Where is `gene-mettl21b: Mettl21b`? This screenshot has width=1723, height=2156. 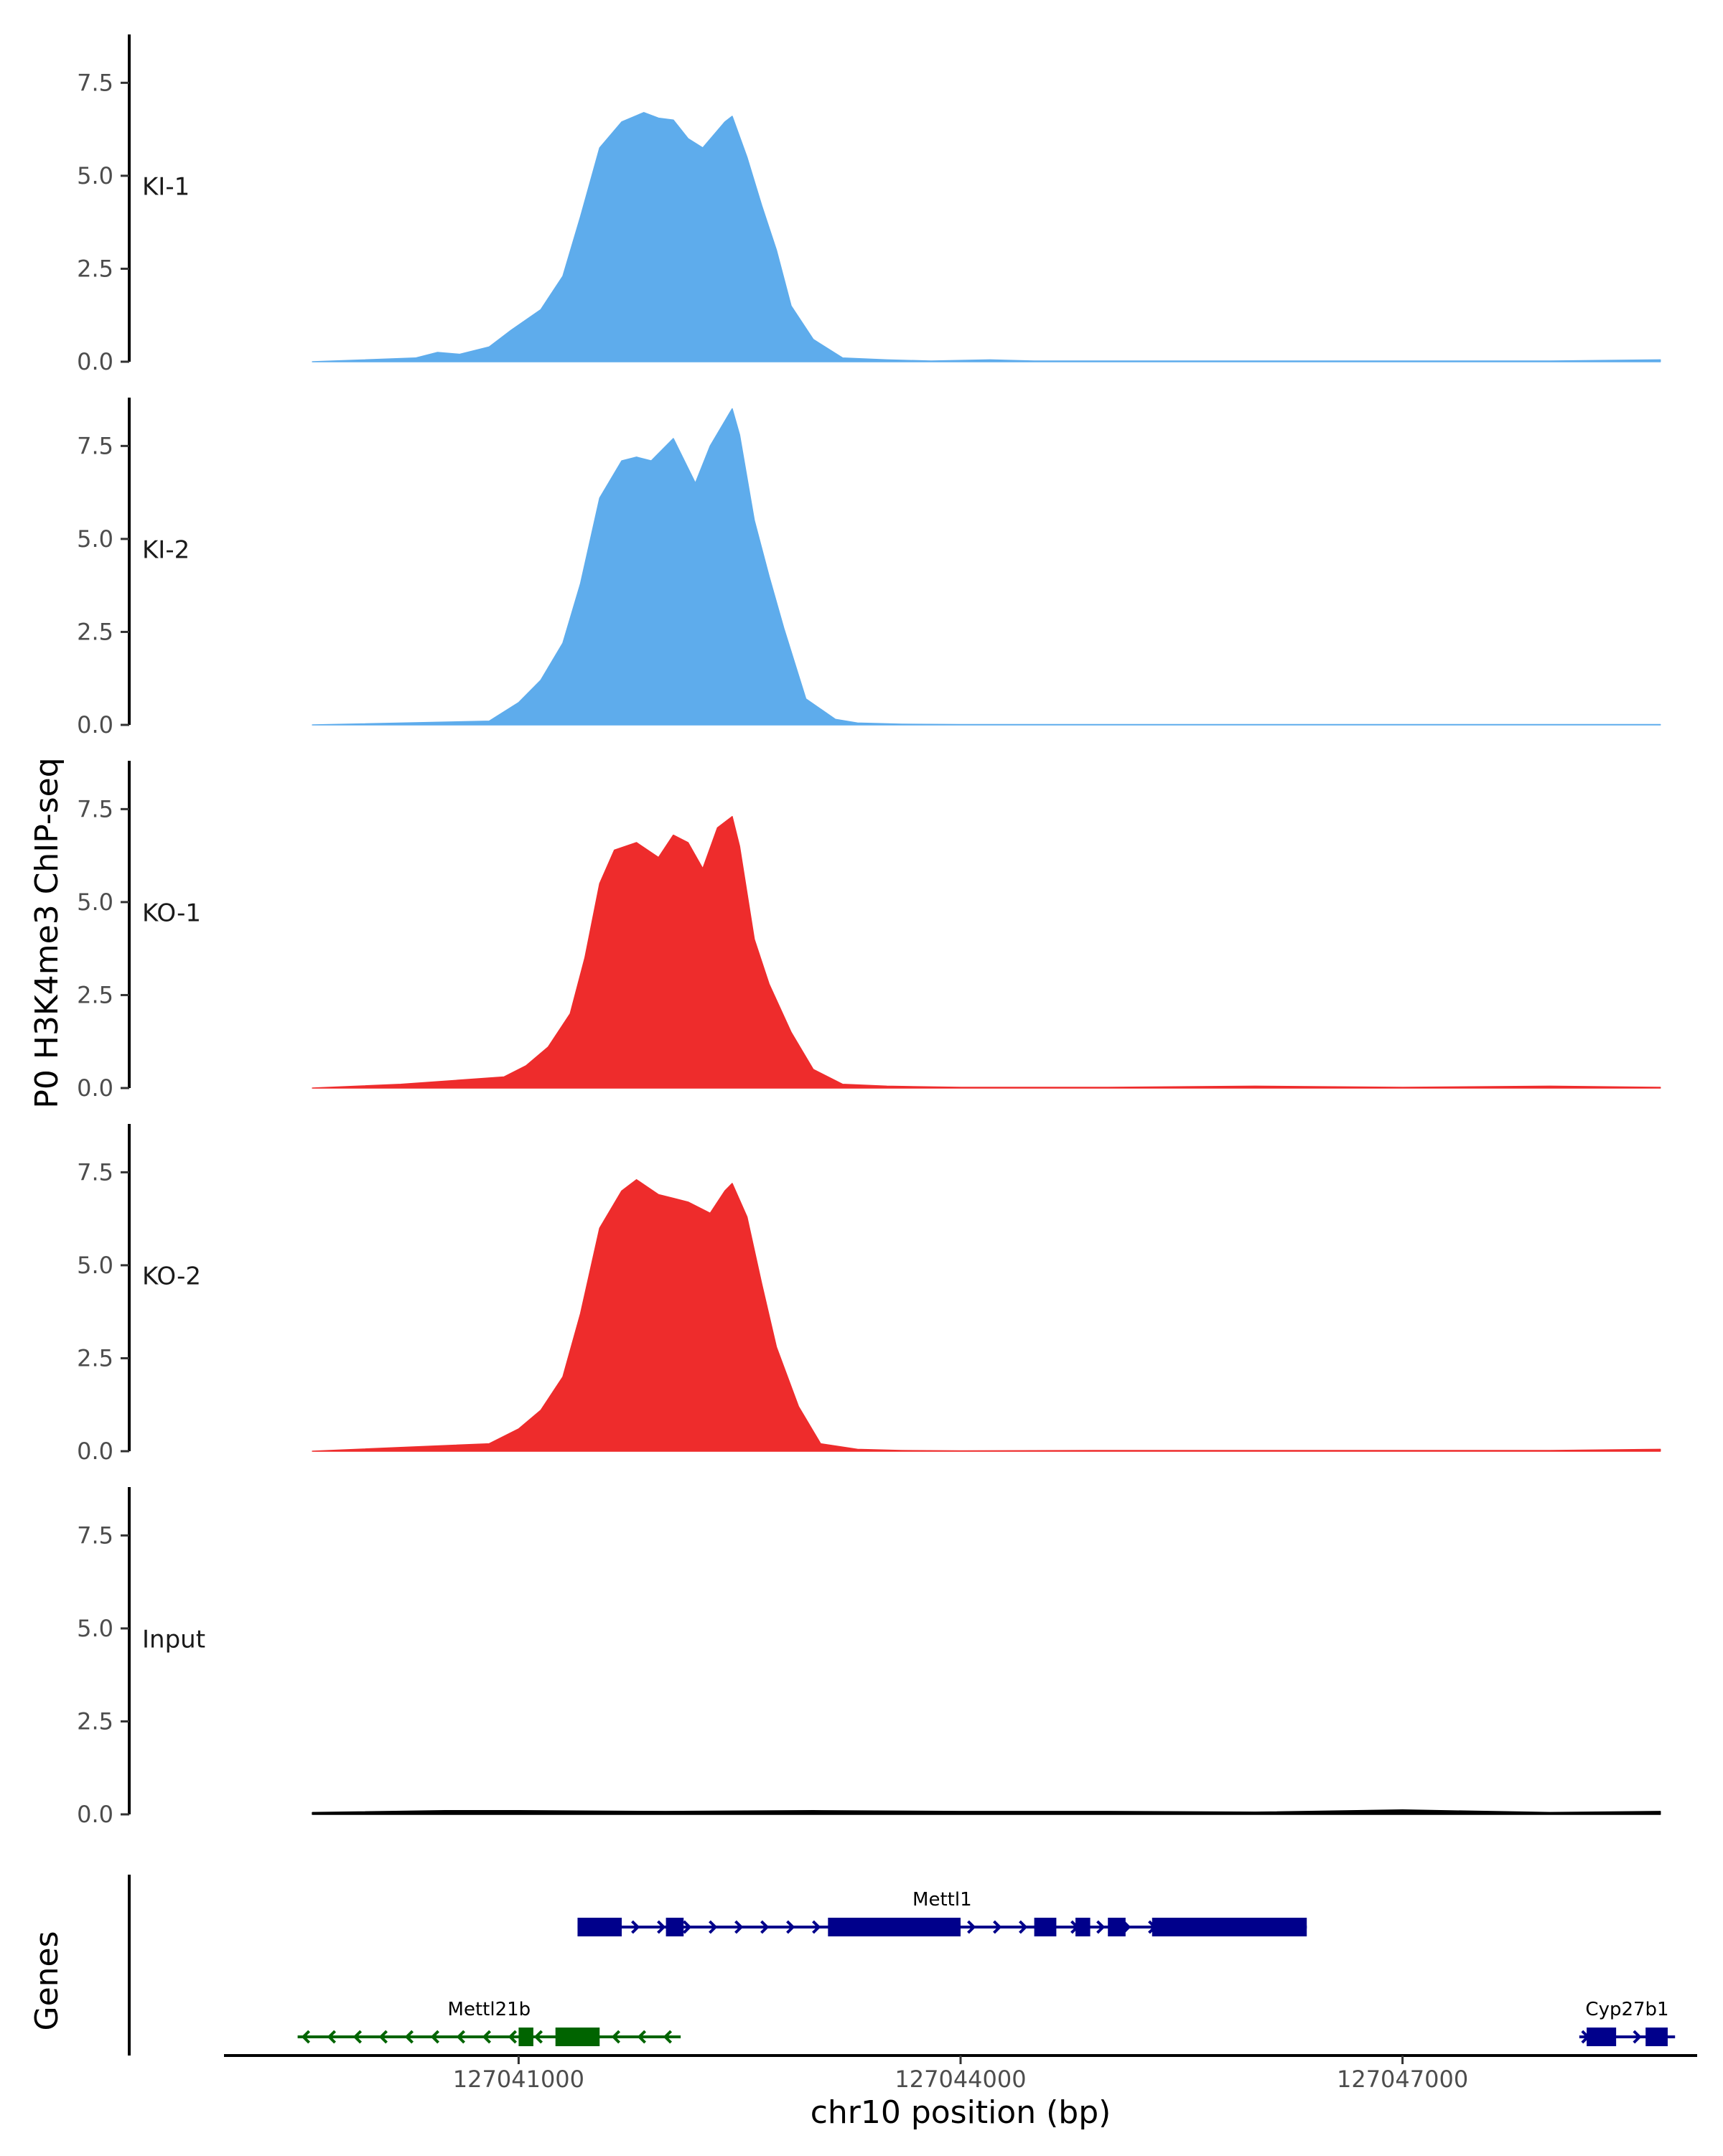 gene-mettl21b: Mettl21b is located at coordinates (489, 2022).